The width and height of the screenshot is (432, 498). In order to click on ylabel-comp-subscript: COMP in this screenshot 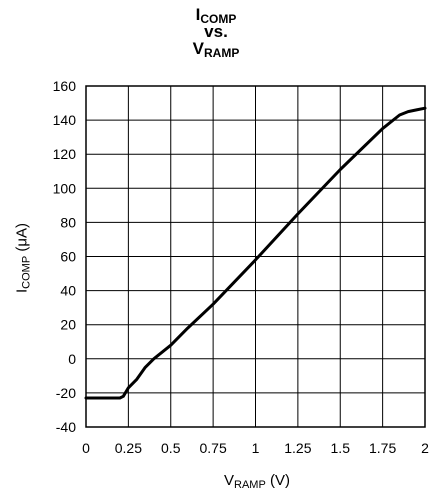, I will do `click(26, 272)`.